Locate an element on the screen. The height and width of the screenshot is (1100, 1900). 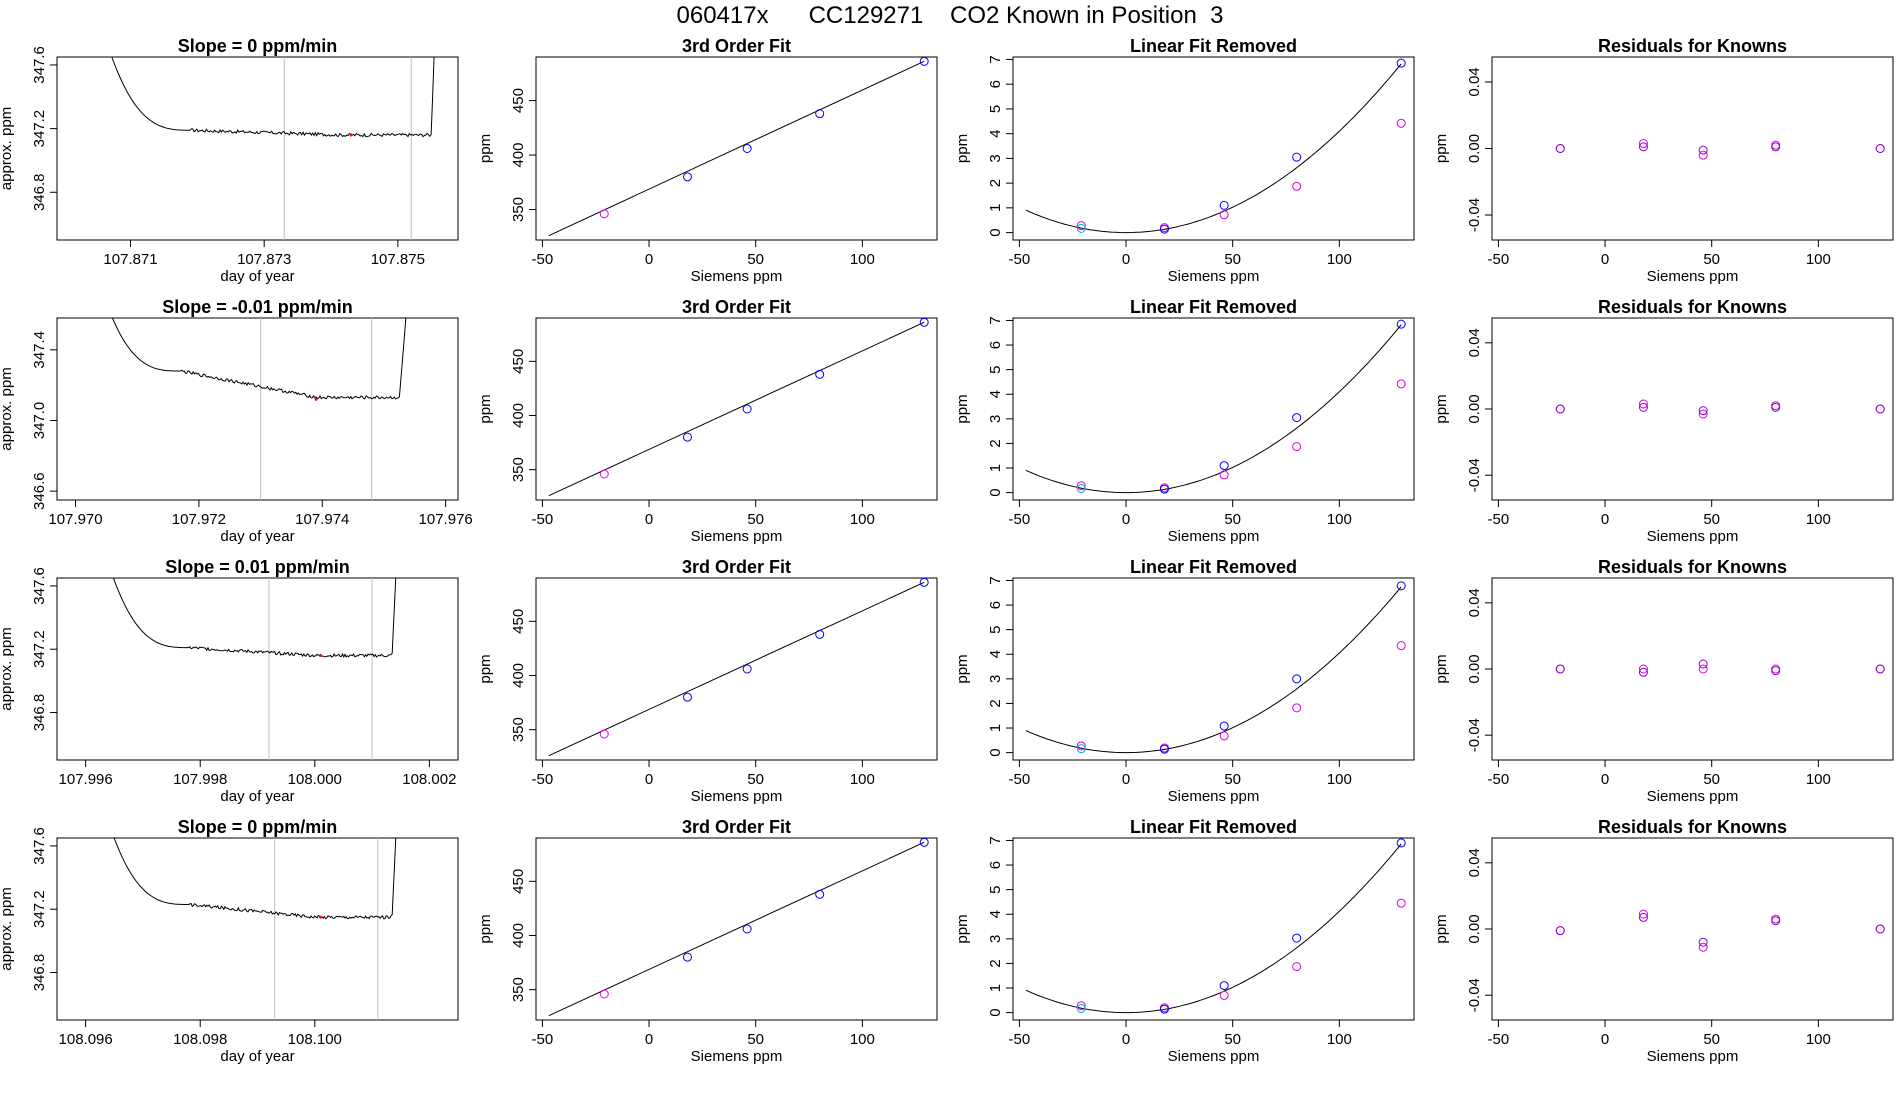
x-tick-label: 108.000 is located at coordinates (315, 779).